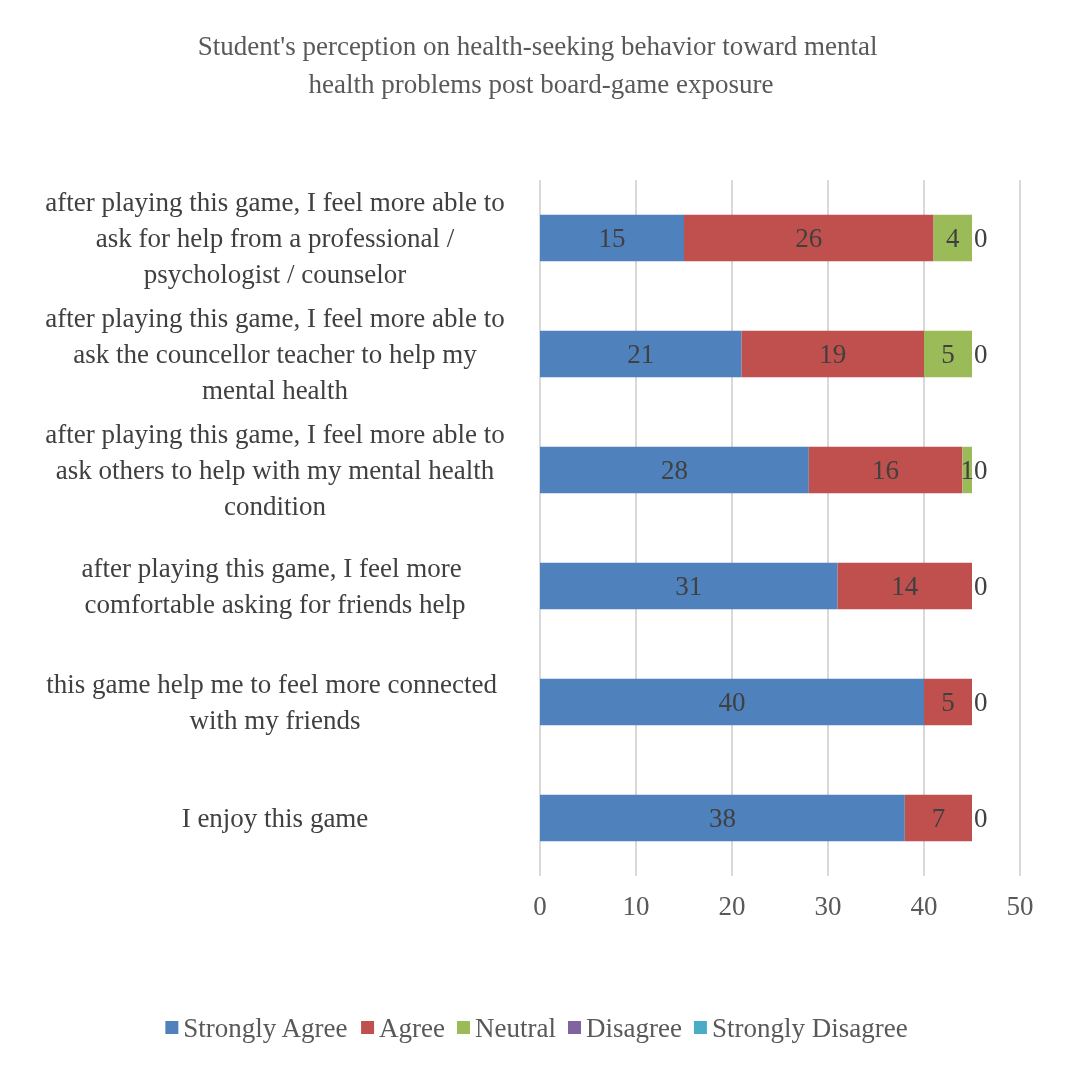  I want to click on legend-label: Strongly Agree, so click(265, 1027).